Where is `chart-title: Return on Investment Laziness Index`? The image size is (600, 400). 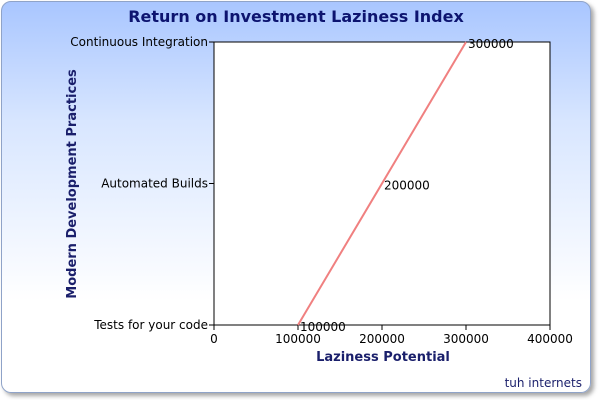
chart-title: Return on Investment Laziness Index is located at coordinates (296, 16).